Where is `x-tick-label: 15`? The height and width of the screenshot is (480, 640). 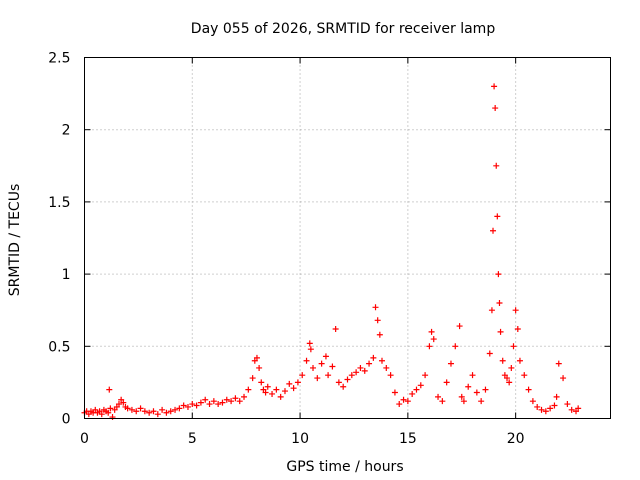
x-tick-label: 15 is located at coordinates (408, 439).